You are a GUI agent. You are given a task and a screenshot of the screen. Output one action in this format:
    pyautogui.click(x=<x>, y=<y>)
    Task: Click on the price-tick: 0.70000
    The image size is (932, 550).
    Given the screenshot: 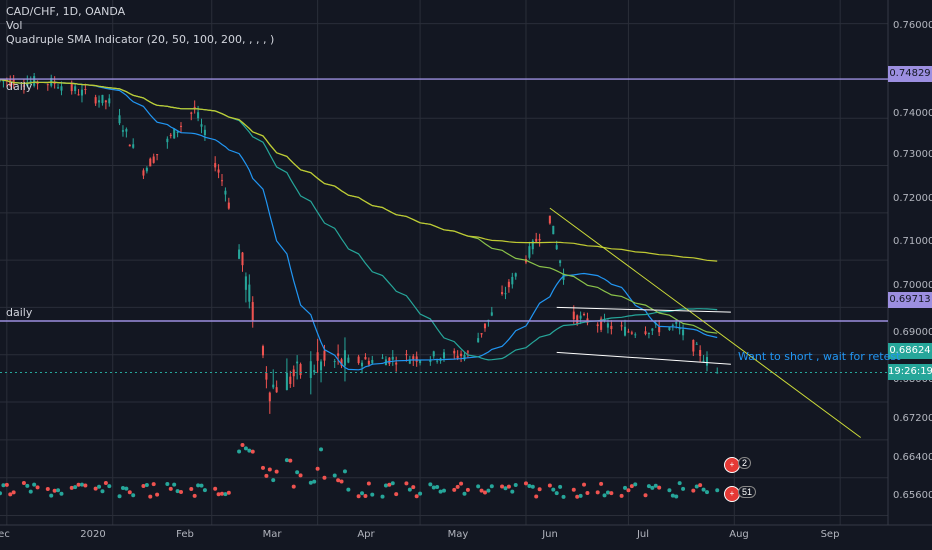 What is the action you would take?
    pyautogui.click(x=912, y=285)
    